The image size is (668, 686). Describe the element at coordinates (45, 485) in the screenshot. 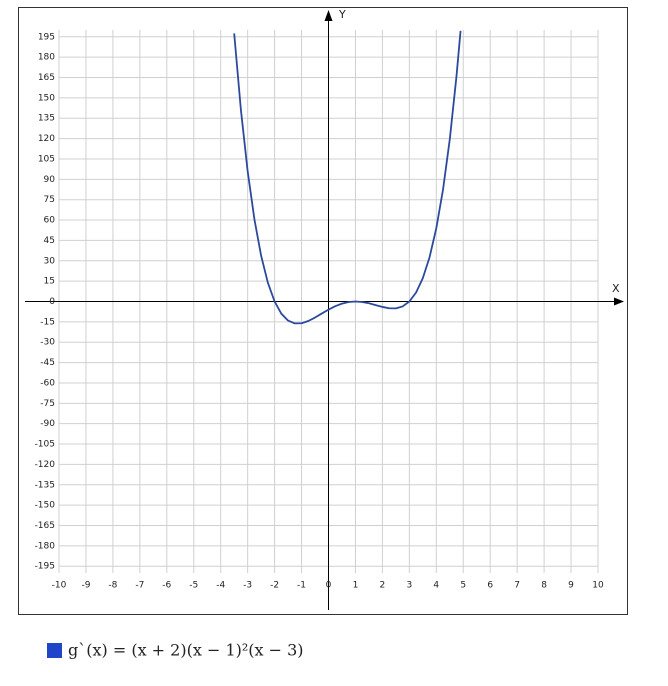

I see `y-tick-label: -135` at that location.